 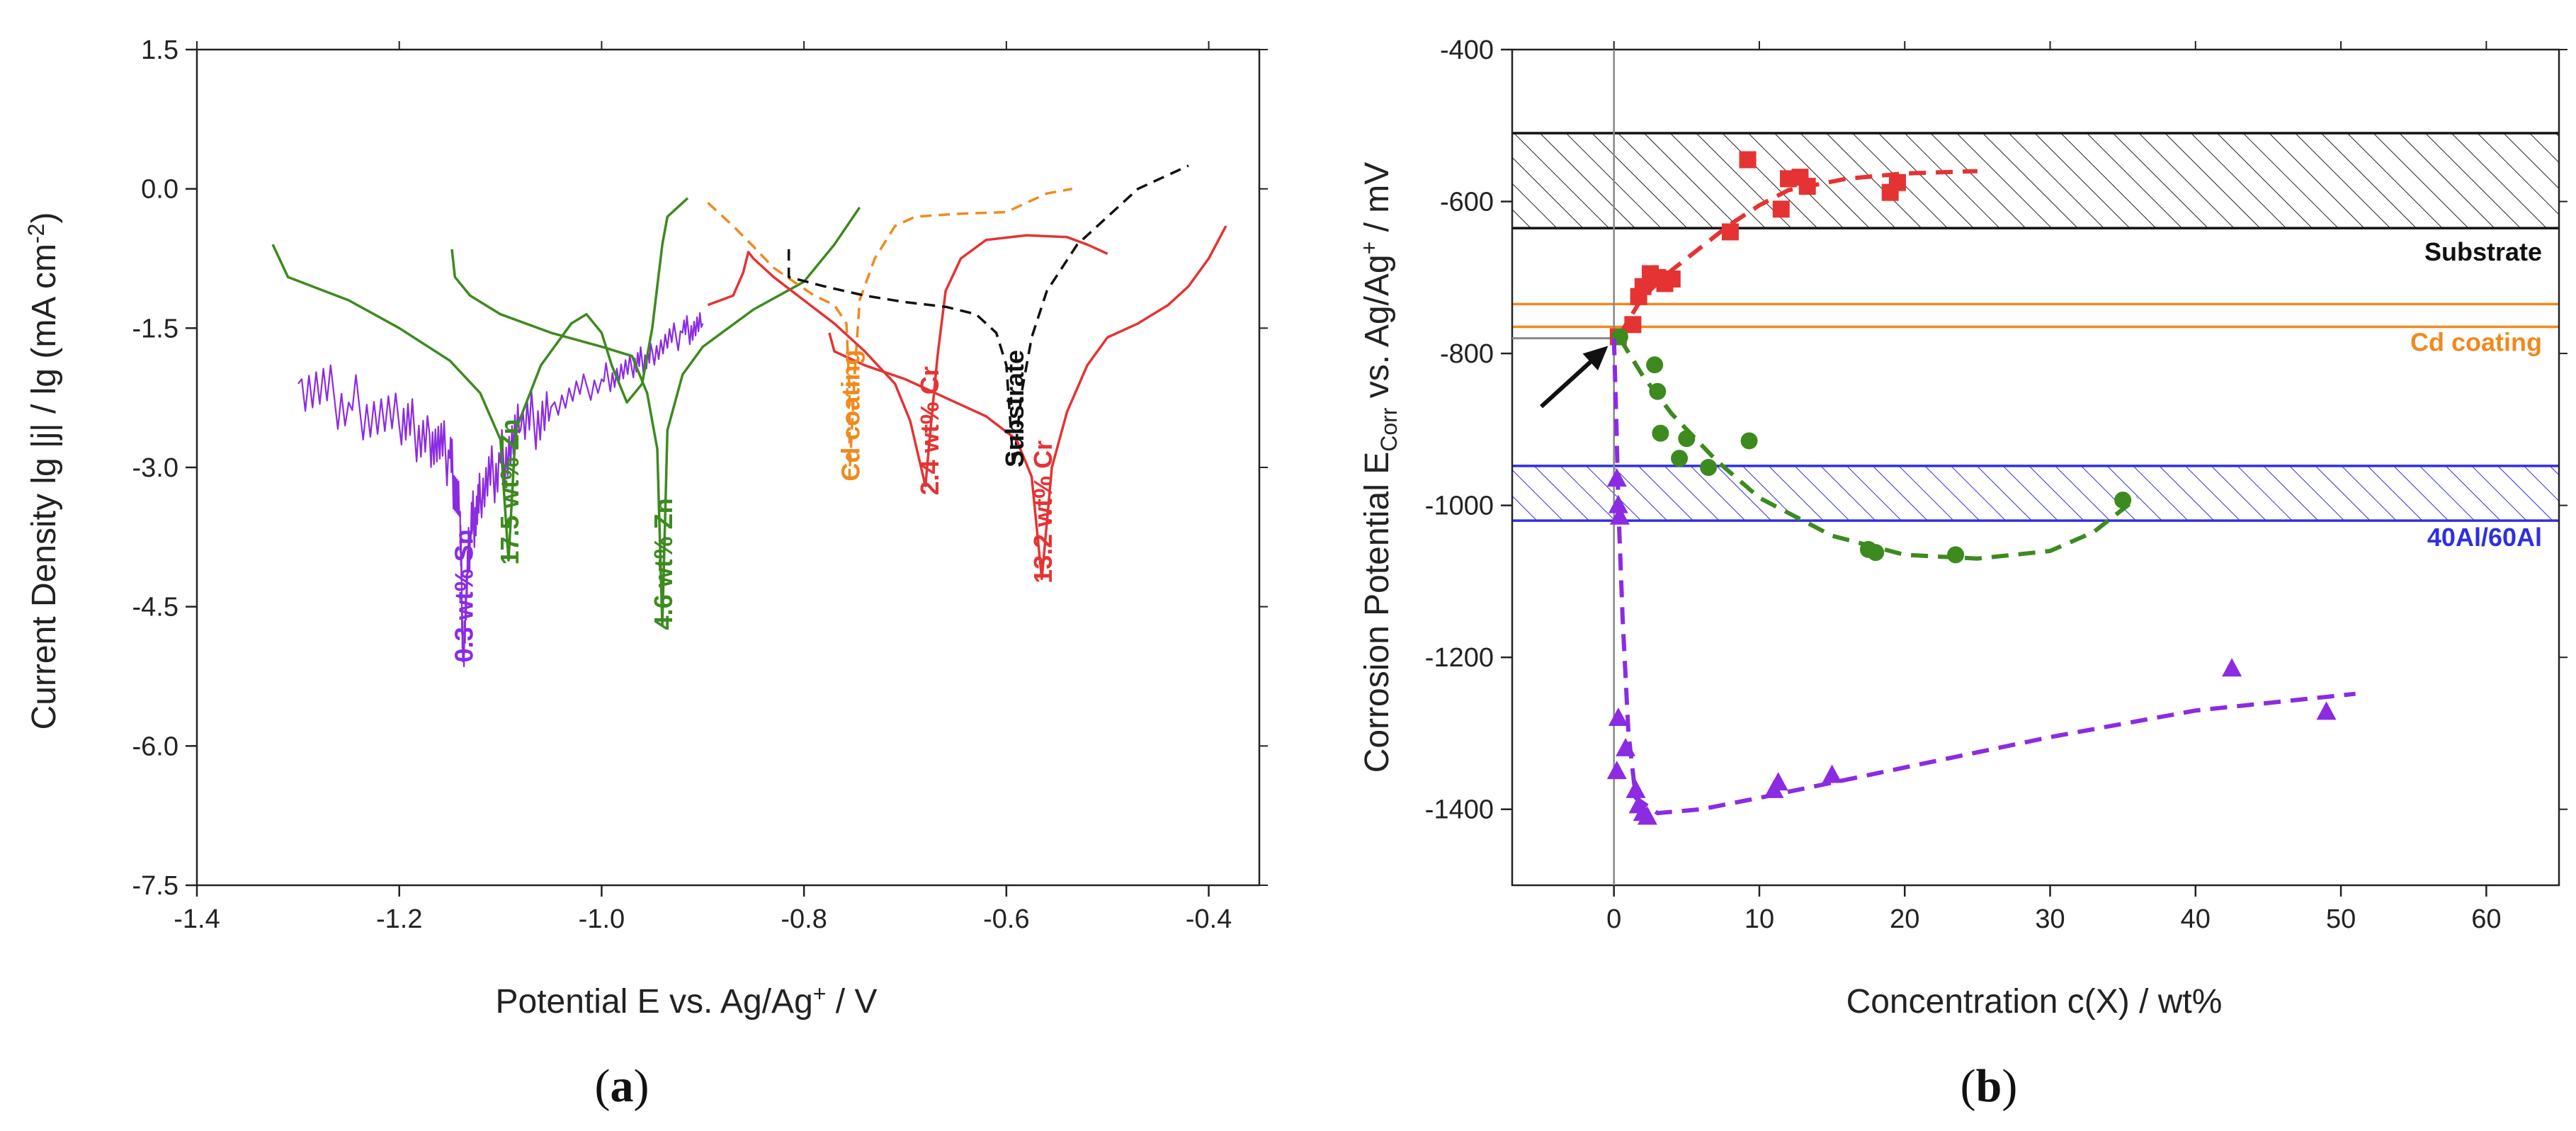 I want to click on panel-a-x-tick-label: -0.4, so click(x=1209, y=919).